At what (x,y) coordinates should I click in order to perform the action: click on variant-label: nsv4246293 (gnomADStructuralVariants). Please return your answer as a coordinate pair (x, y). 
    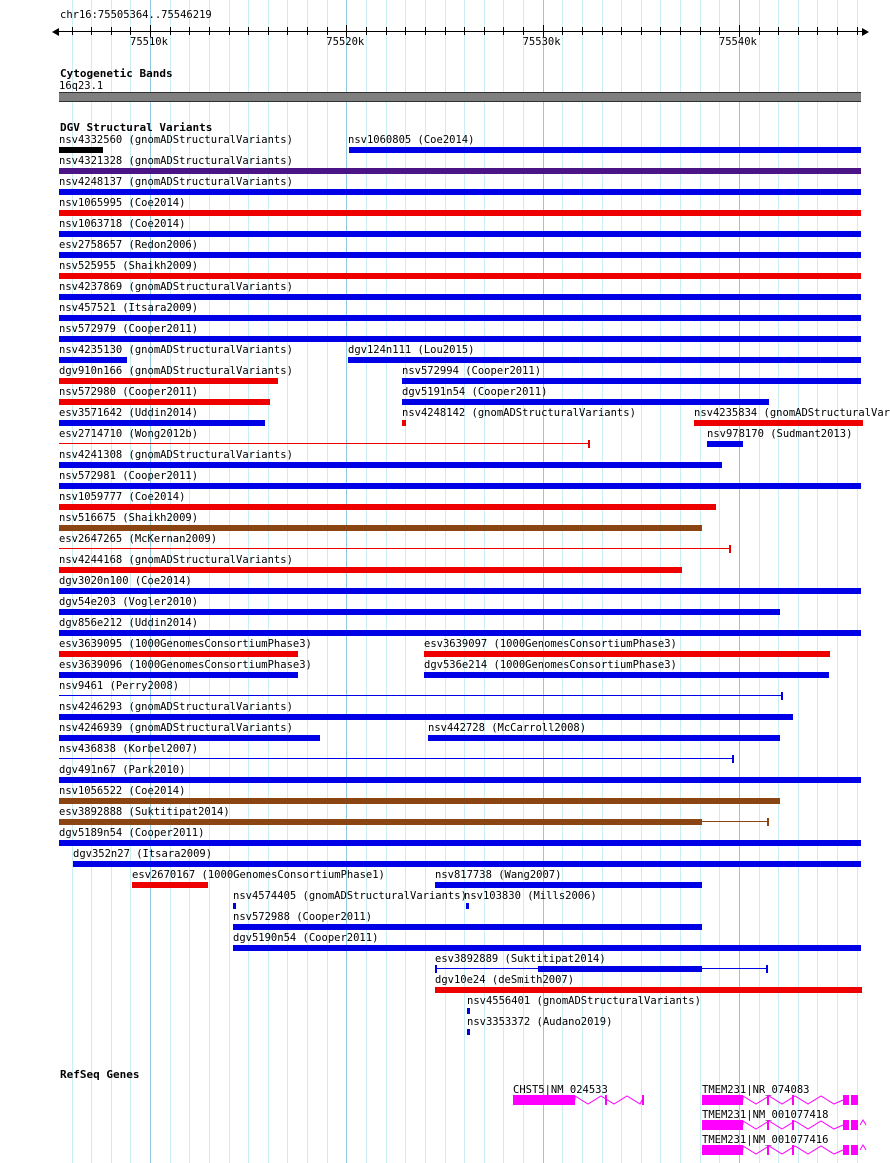
    Looking at the image, I should click on (176, 707).